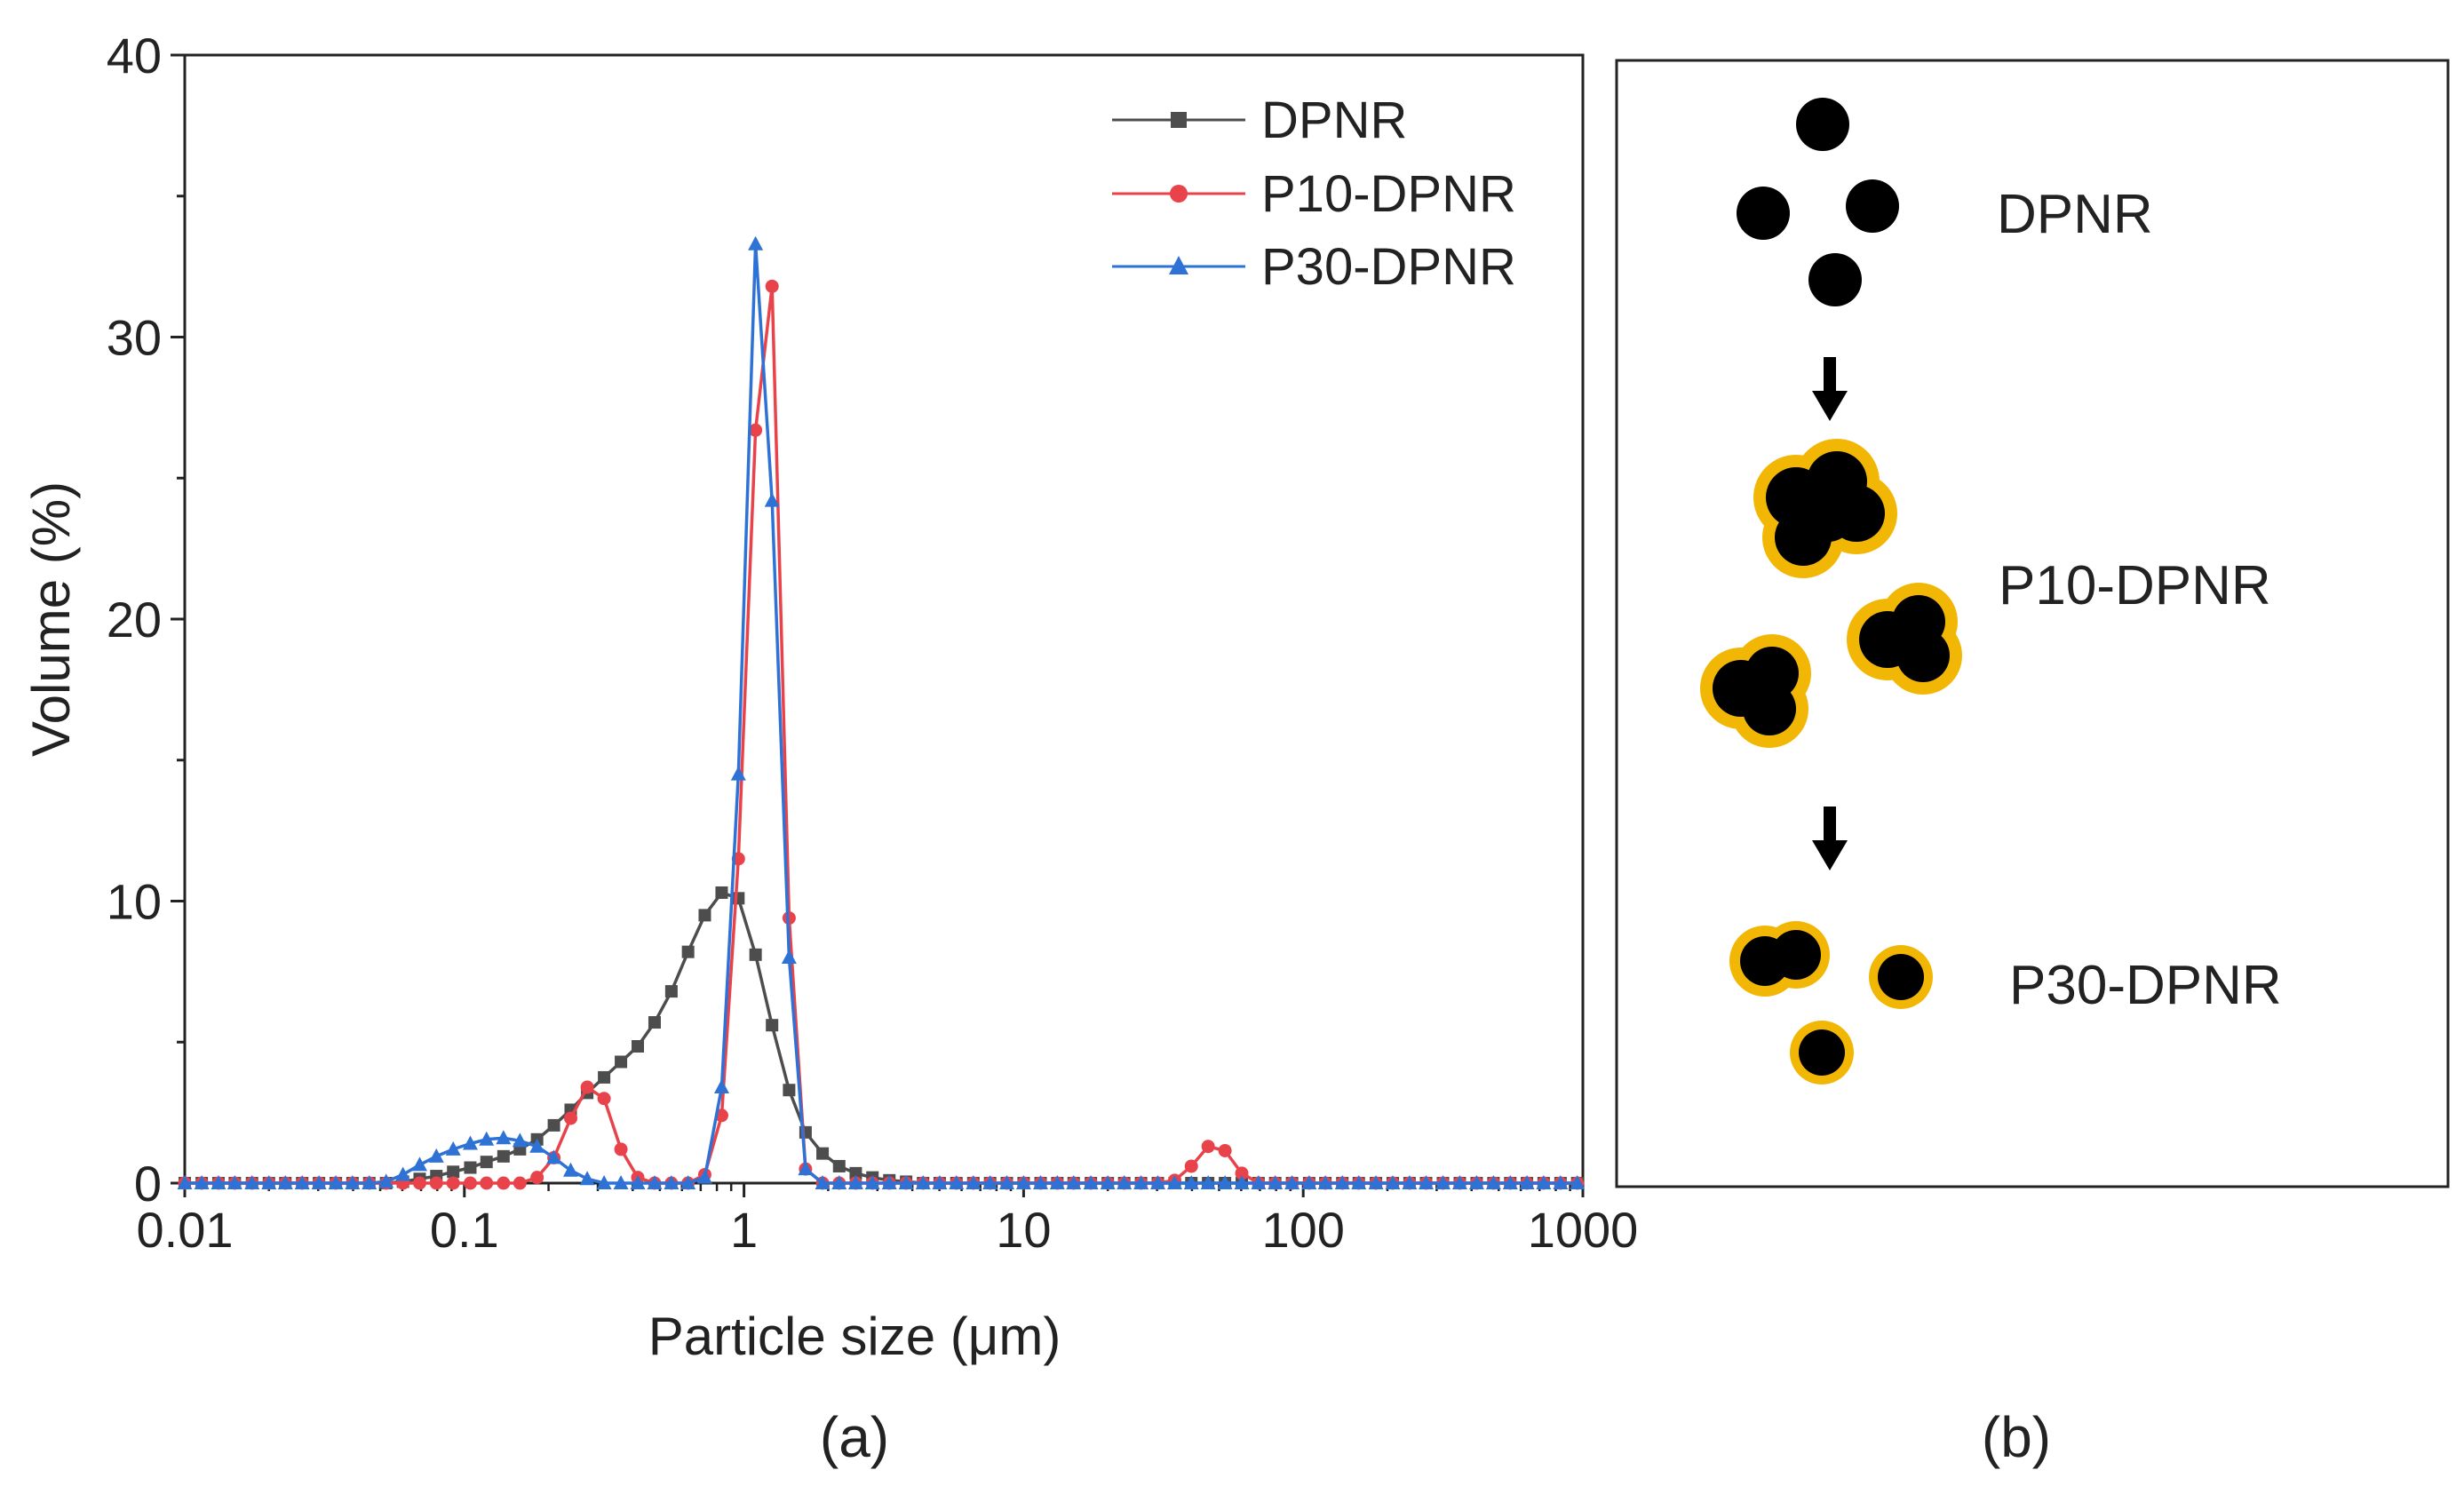 The image size is (2464, 1486). Describe the element at coordinates (134, 338) in the screenshot. I see `y-tick-label: 30` at that location.